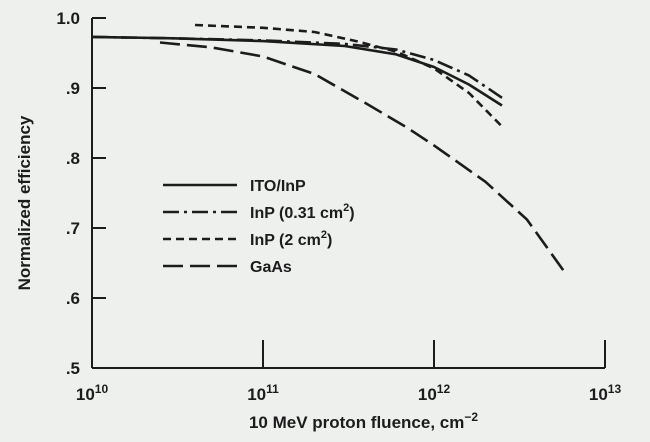 Image resolution: width=650 pixels, height=442 pixels. I want to click on legend-label: InP (2 cm2), so click(291, 239).